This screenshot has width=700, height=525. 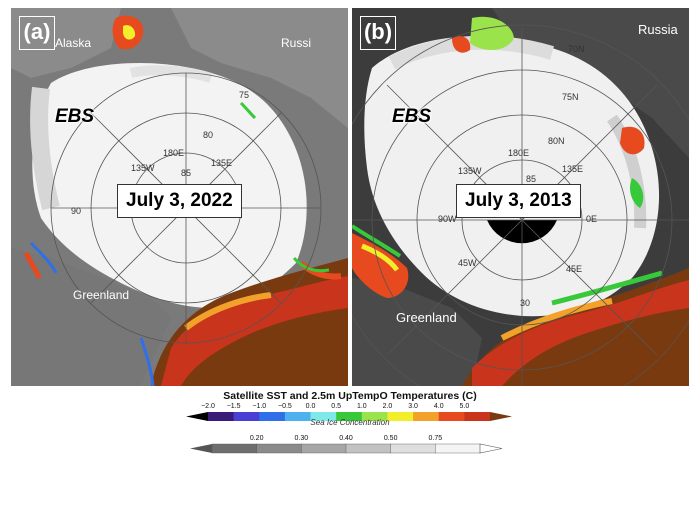 What do you see at coordinates (208, 406) in the screenshot?
I see `sst-tick-label: −2.0` at bounding box center [208, 406].